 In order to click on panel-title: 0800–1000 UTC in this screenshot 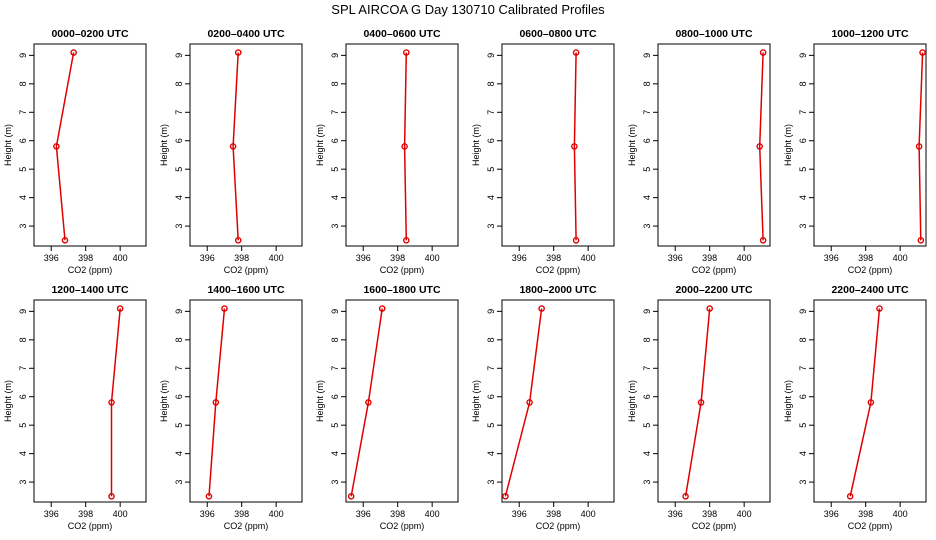, I will do `click(713, 34)`.